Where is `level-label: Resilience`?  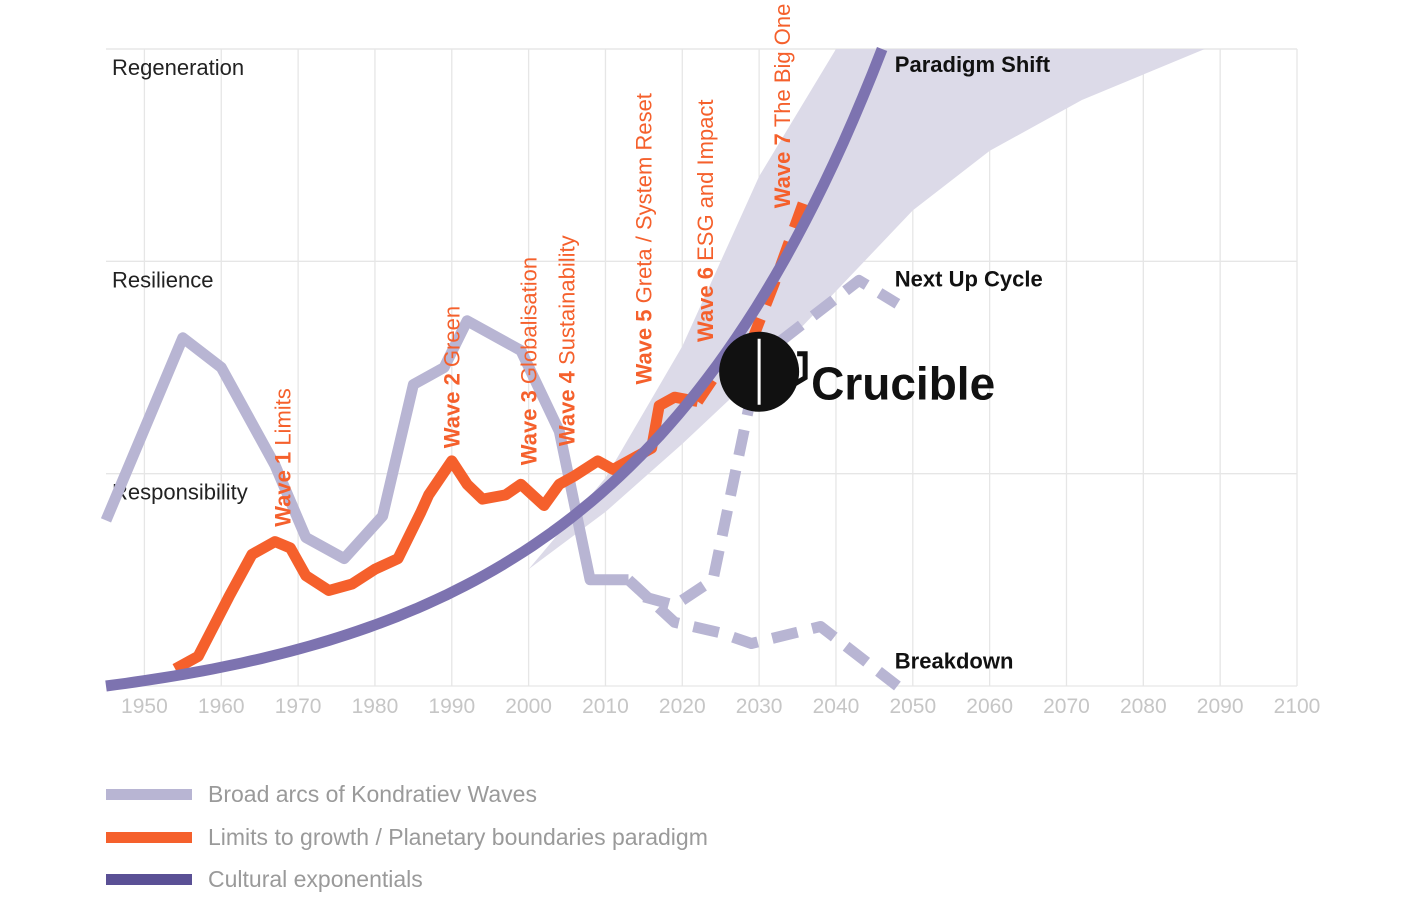 level-label: Resilience is located at coordinates (163, 279).